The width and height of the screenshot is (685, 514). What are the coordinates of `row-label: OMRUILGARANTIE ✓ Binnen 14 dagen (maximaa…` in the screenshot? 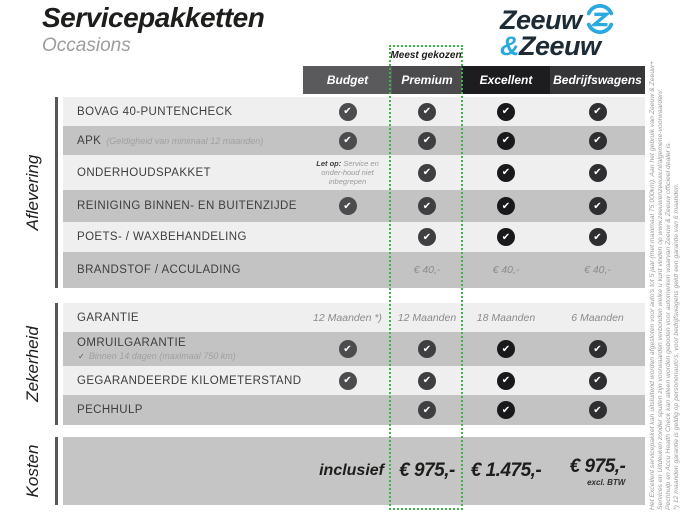 It's located at (156, 349).